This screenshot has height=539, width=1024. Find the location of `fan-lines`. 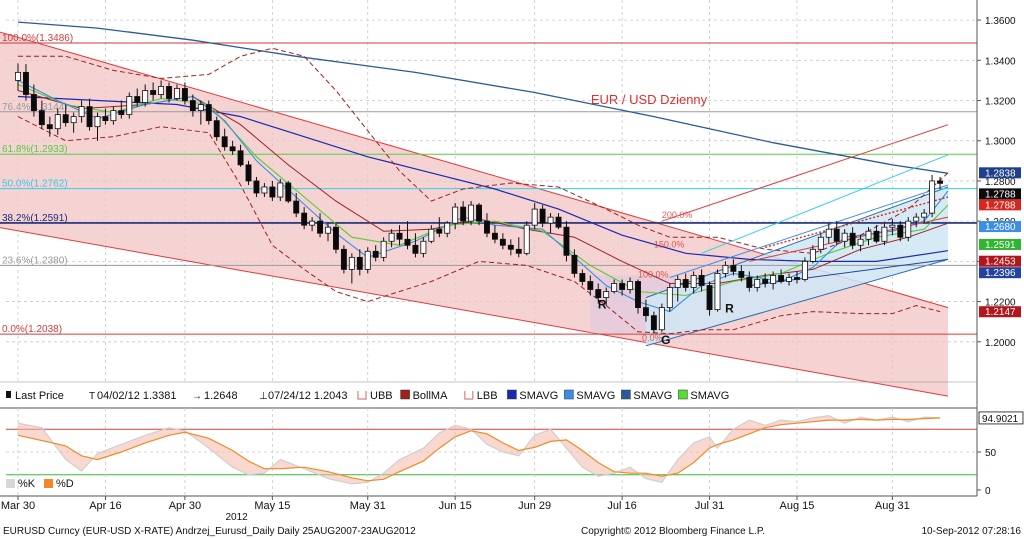

fan-lines is located at coordinates (805, 205).